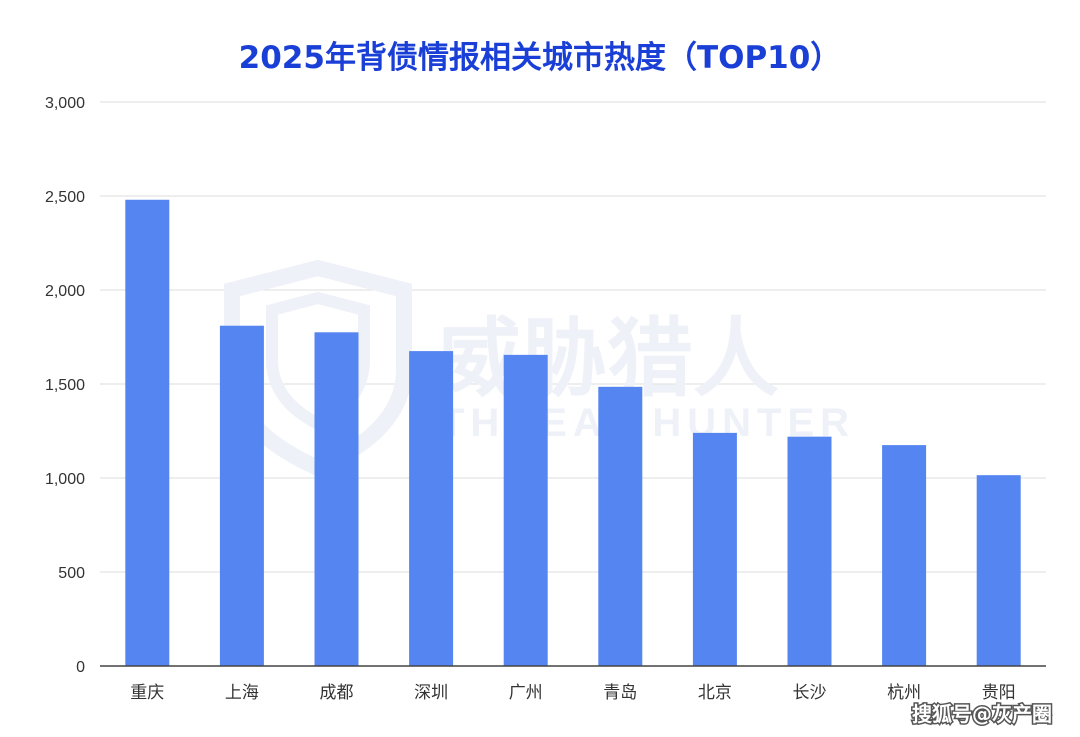  What do you see at coordinates (999, 693) in the screenshot?
I see `x-tick-label: 贵阳` at bounding box center [999, 693].